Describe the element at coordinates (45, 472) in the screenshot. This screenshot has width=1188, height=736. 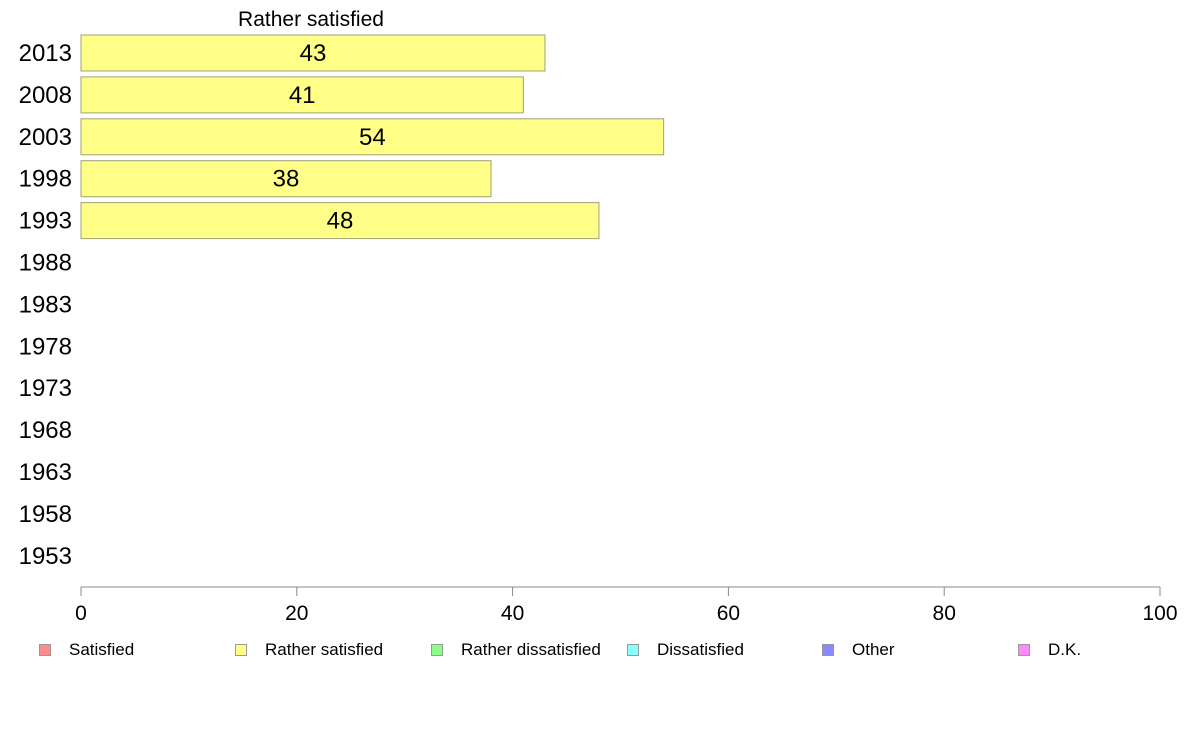
I see `y-tick-label: 1963` at that location.